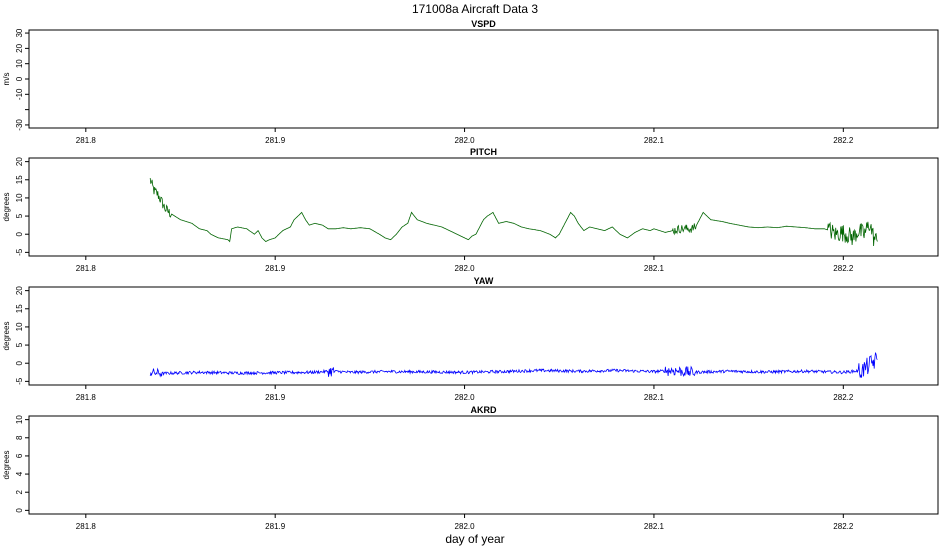 The image size is (950, 550). I want to click on yaw-xtick-label: 282.0, so click(465, 397).